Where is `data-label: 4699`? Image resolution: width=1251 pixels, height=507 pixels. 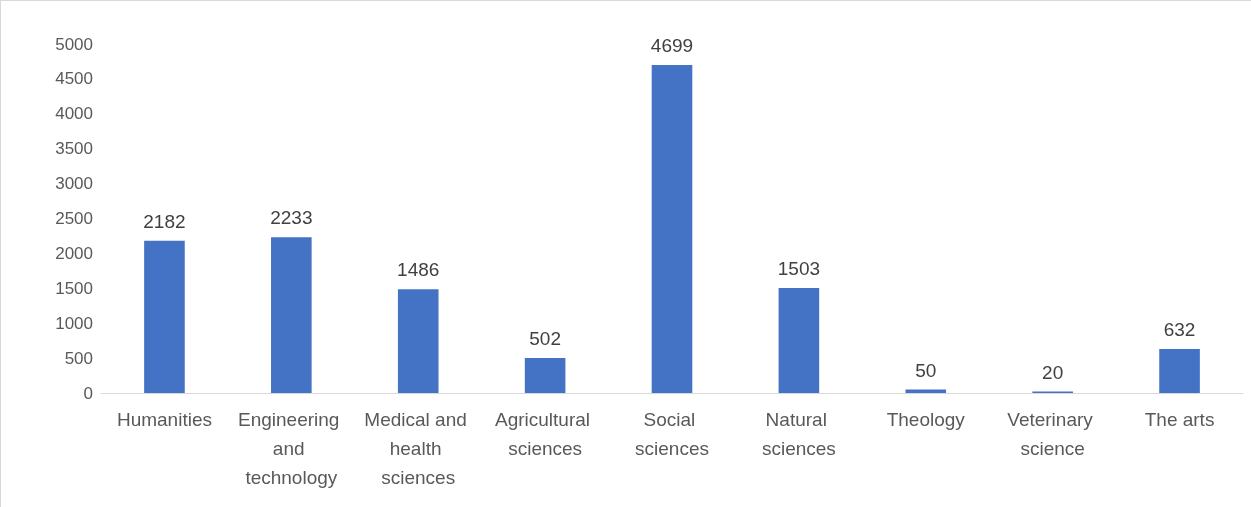
data-label: 4699 is located at coordinates (672, 46).